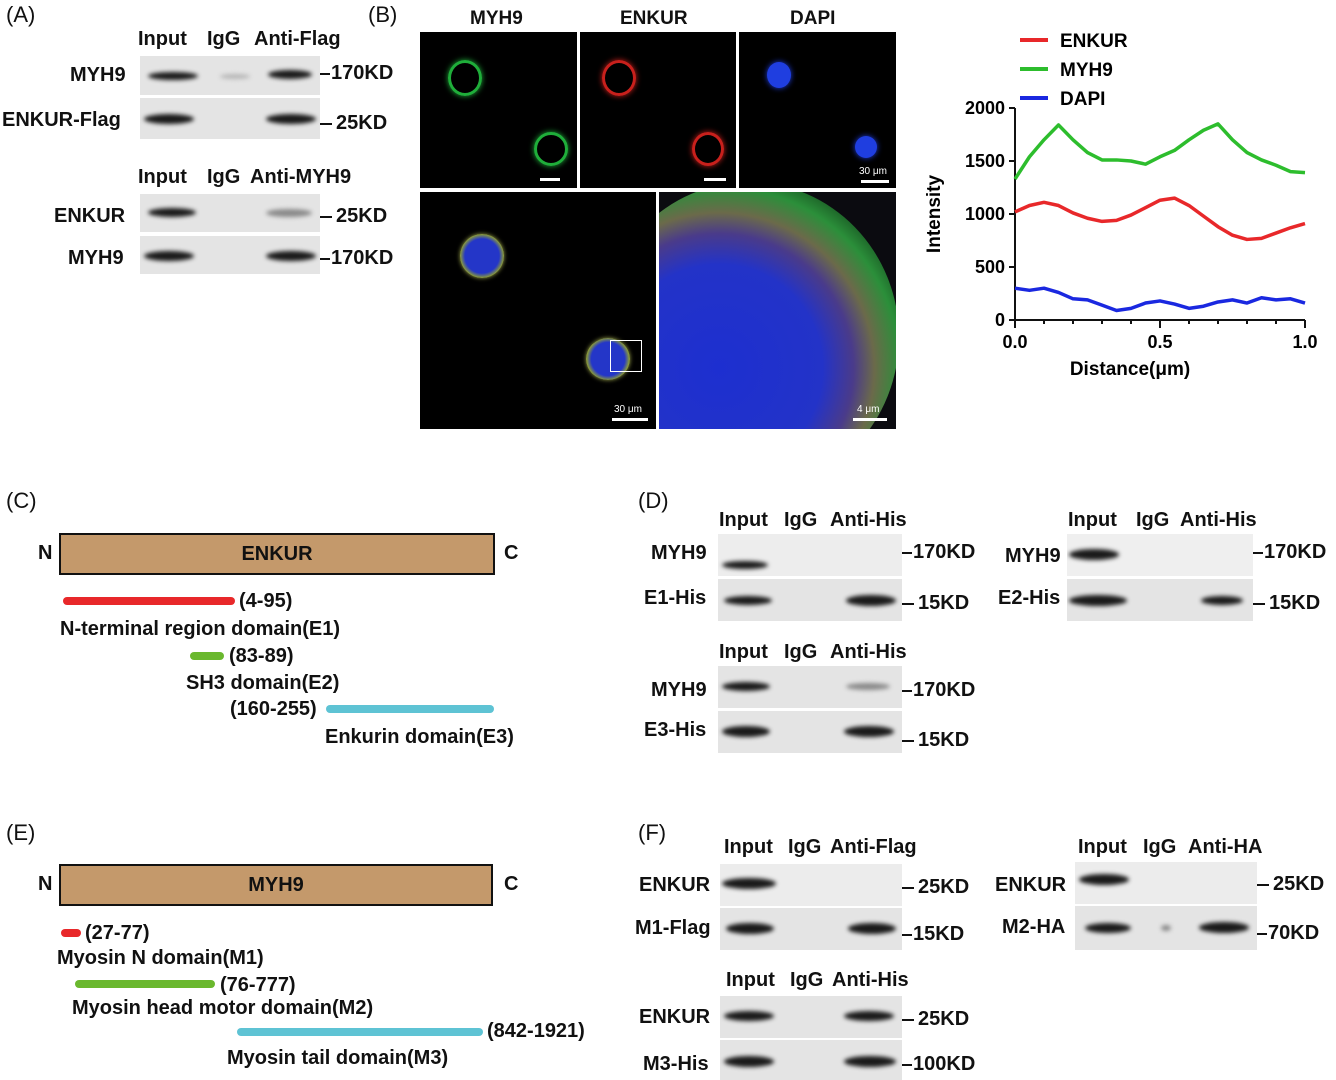 This screenshot has width=1336, height=1080. Describe the element at coordinates (676, 1064) in the screenshot. I see `blot-row-label: M3-His` at that location.